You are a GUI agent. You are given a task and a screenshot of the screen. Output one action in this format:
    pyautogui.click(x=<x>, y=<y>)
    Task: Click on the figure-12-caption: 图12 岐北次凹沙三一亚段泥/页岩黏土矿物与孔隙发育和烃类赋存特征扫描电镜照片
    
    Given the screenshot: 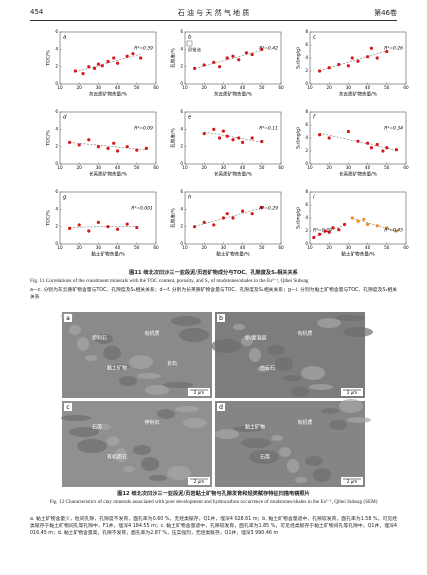 What is the action you would take?
    pyautogui.click(x=213, y=494)
    